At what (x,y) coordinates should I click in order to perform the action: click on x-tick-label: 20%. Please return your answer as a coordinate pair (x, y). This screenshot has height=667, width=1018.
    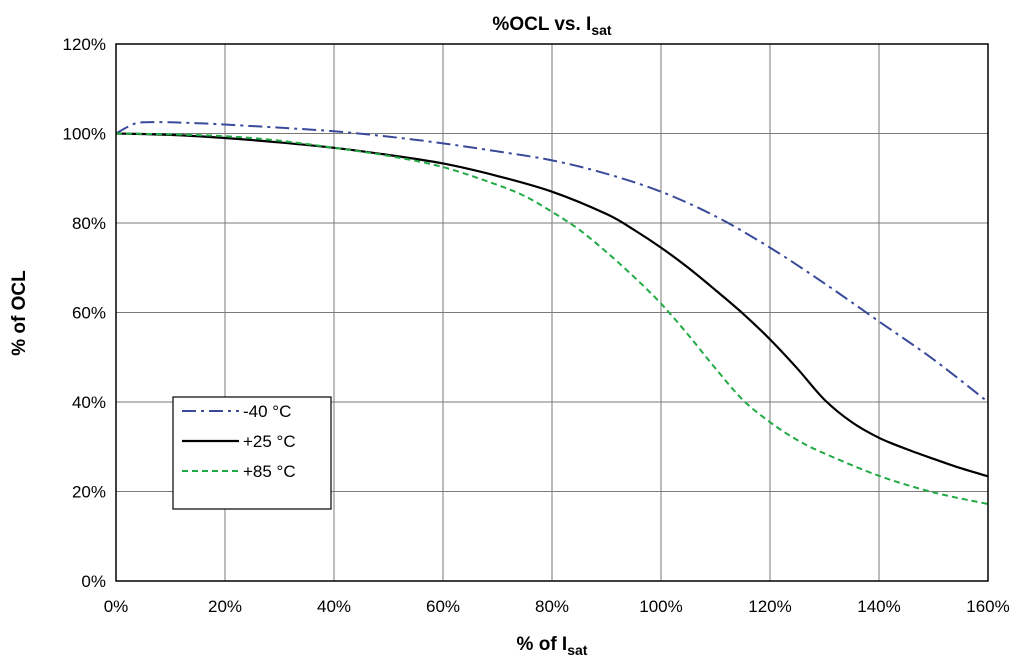
    Looking at the image, I should click on (225, 606).